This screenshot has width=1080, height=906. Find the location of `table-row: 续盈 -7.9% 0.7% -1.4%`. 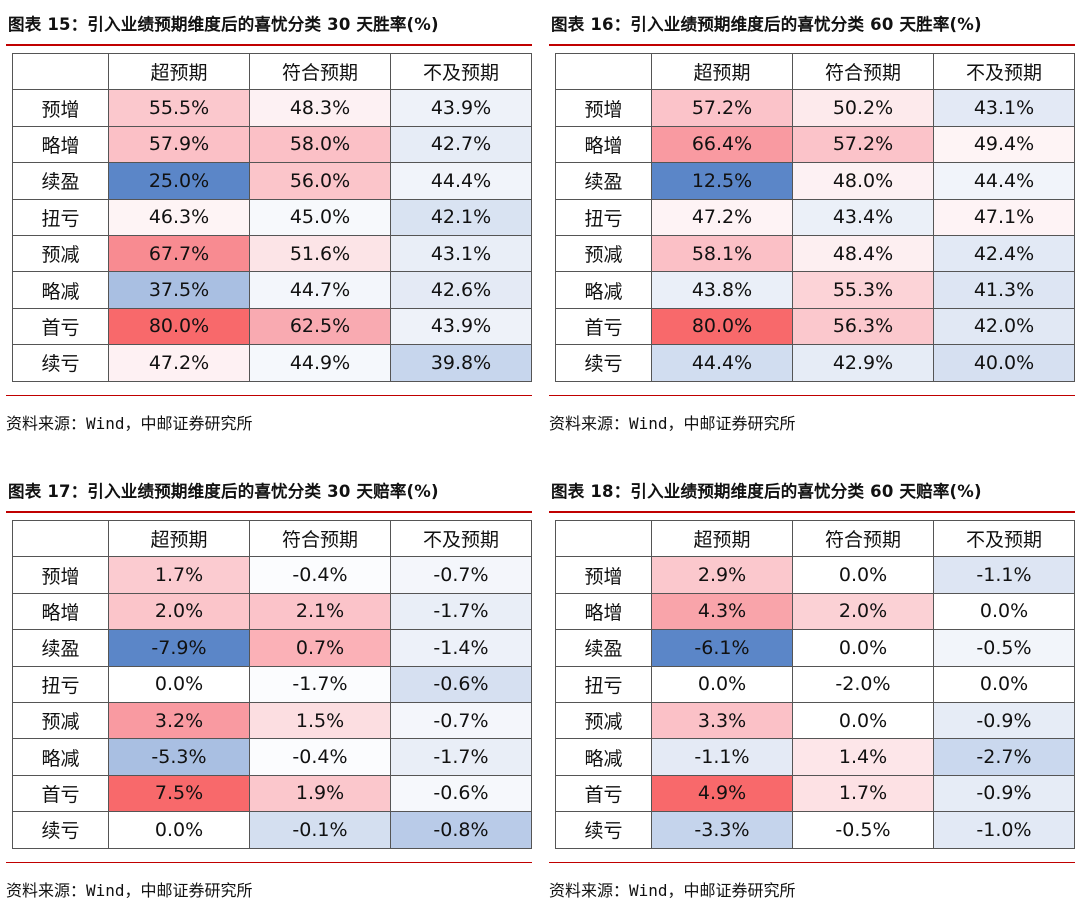

table-row: 续盈 -7.9% 0.7% -1.4% is located at coordinates (272, 648).